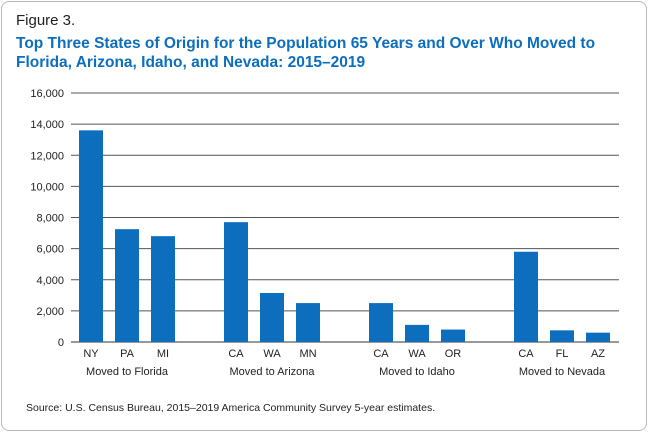  What do you see at coordinates (46, 20) in the screenshot?
I see `figure-label: Figure 3.` at bounding box center [46, 20].